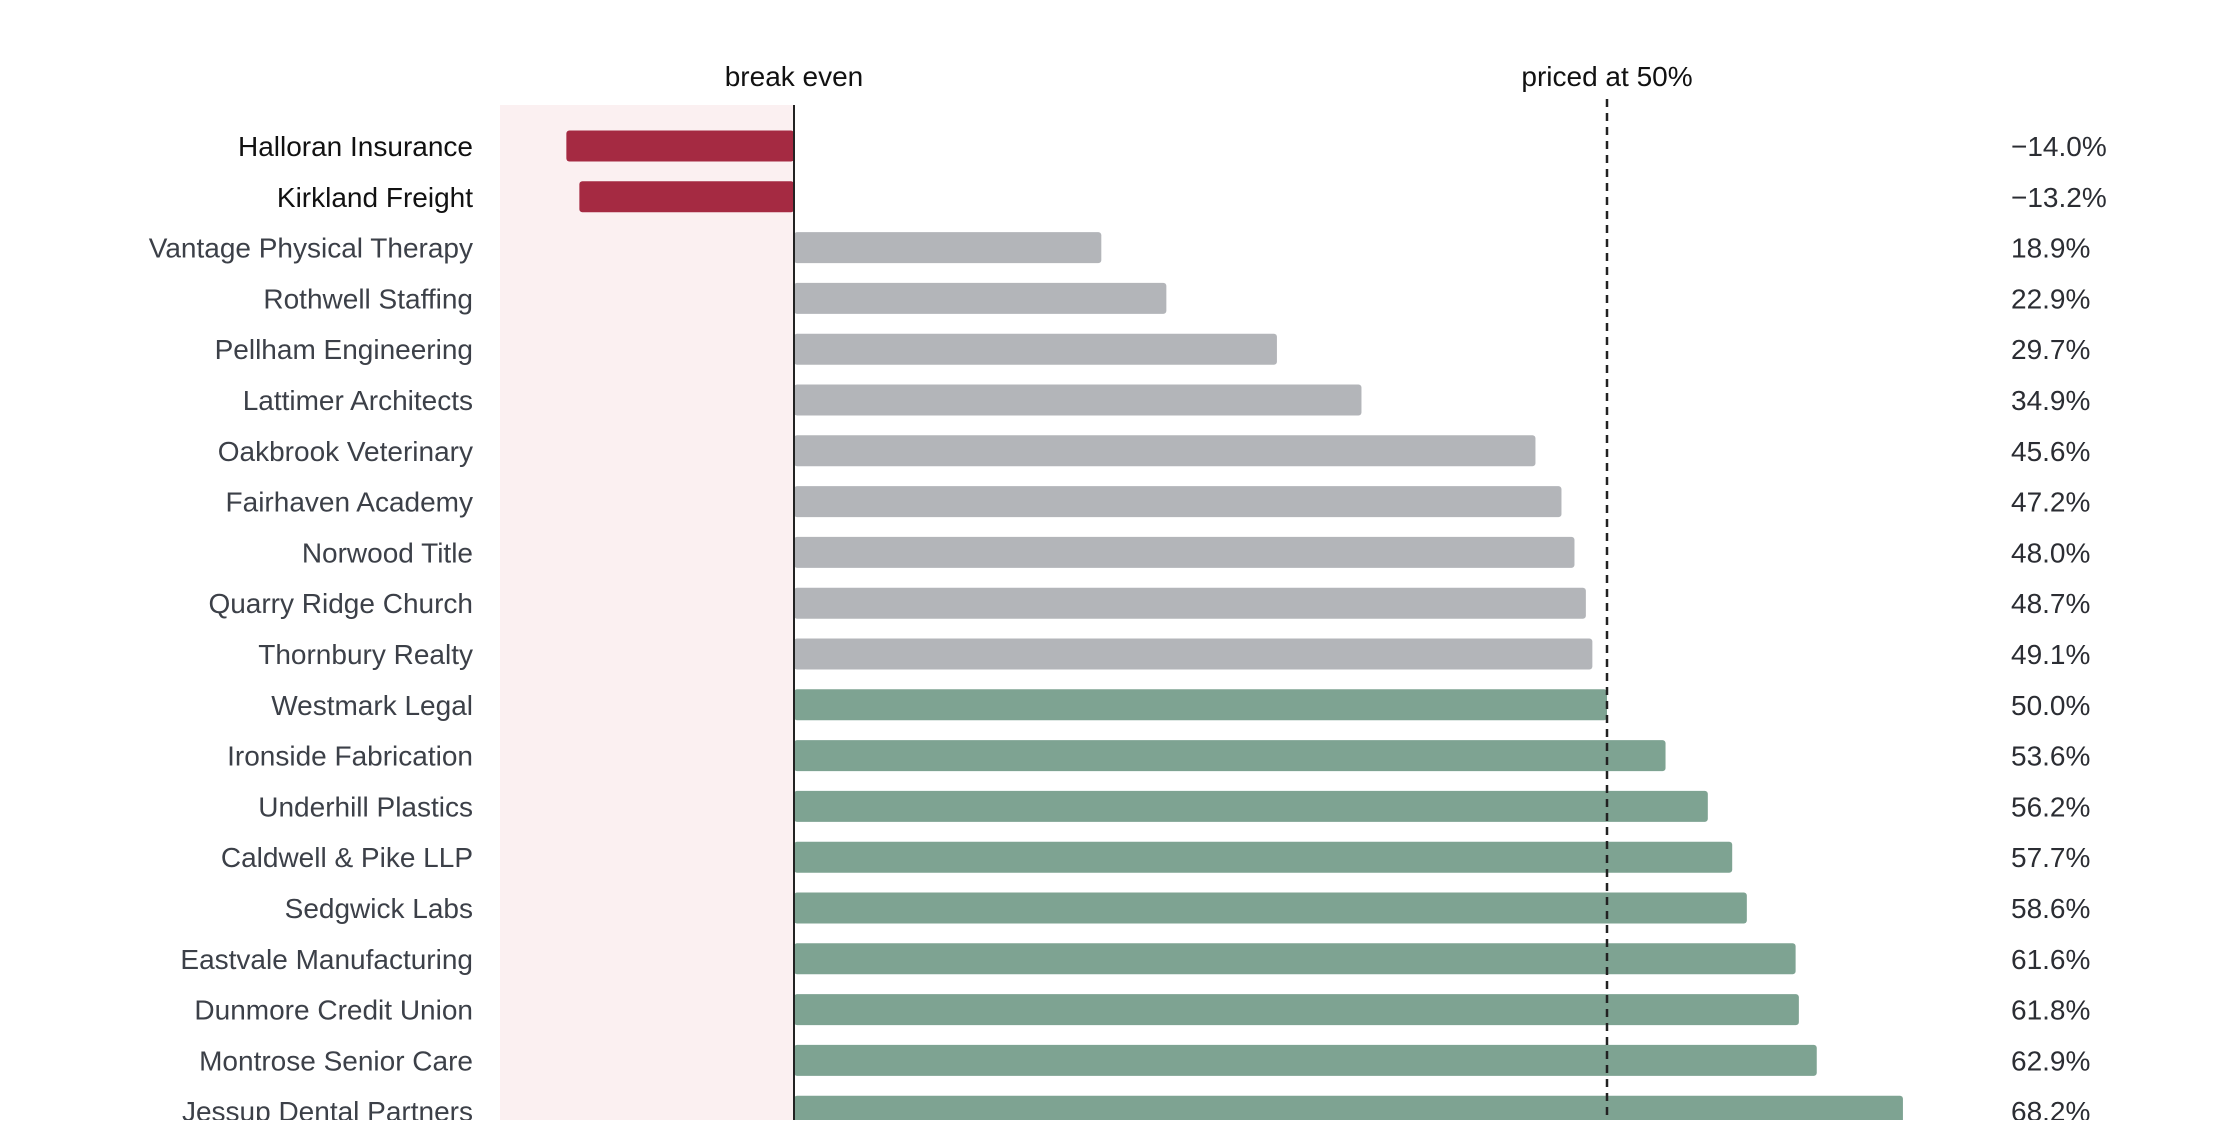 This screenshot has height=1125, width=2240. I want to click on value-label: 50.0%, so click(2050, 705).